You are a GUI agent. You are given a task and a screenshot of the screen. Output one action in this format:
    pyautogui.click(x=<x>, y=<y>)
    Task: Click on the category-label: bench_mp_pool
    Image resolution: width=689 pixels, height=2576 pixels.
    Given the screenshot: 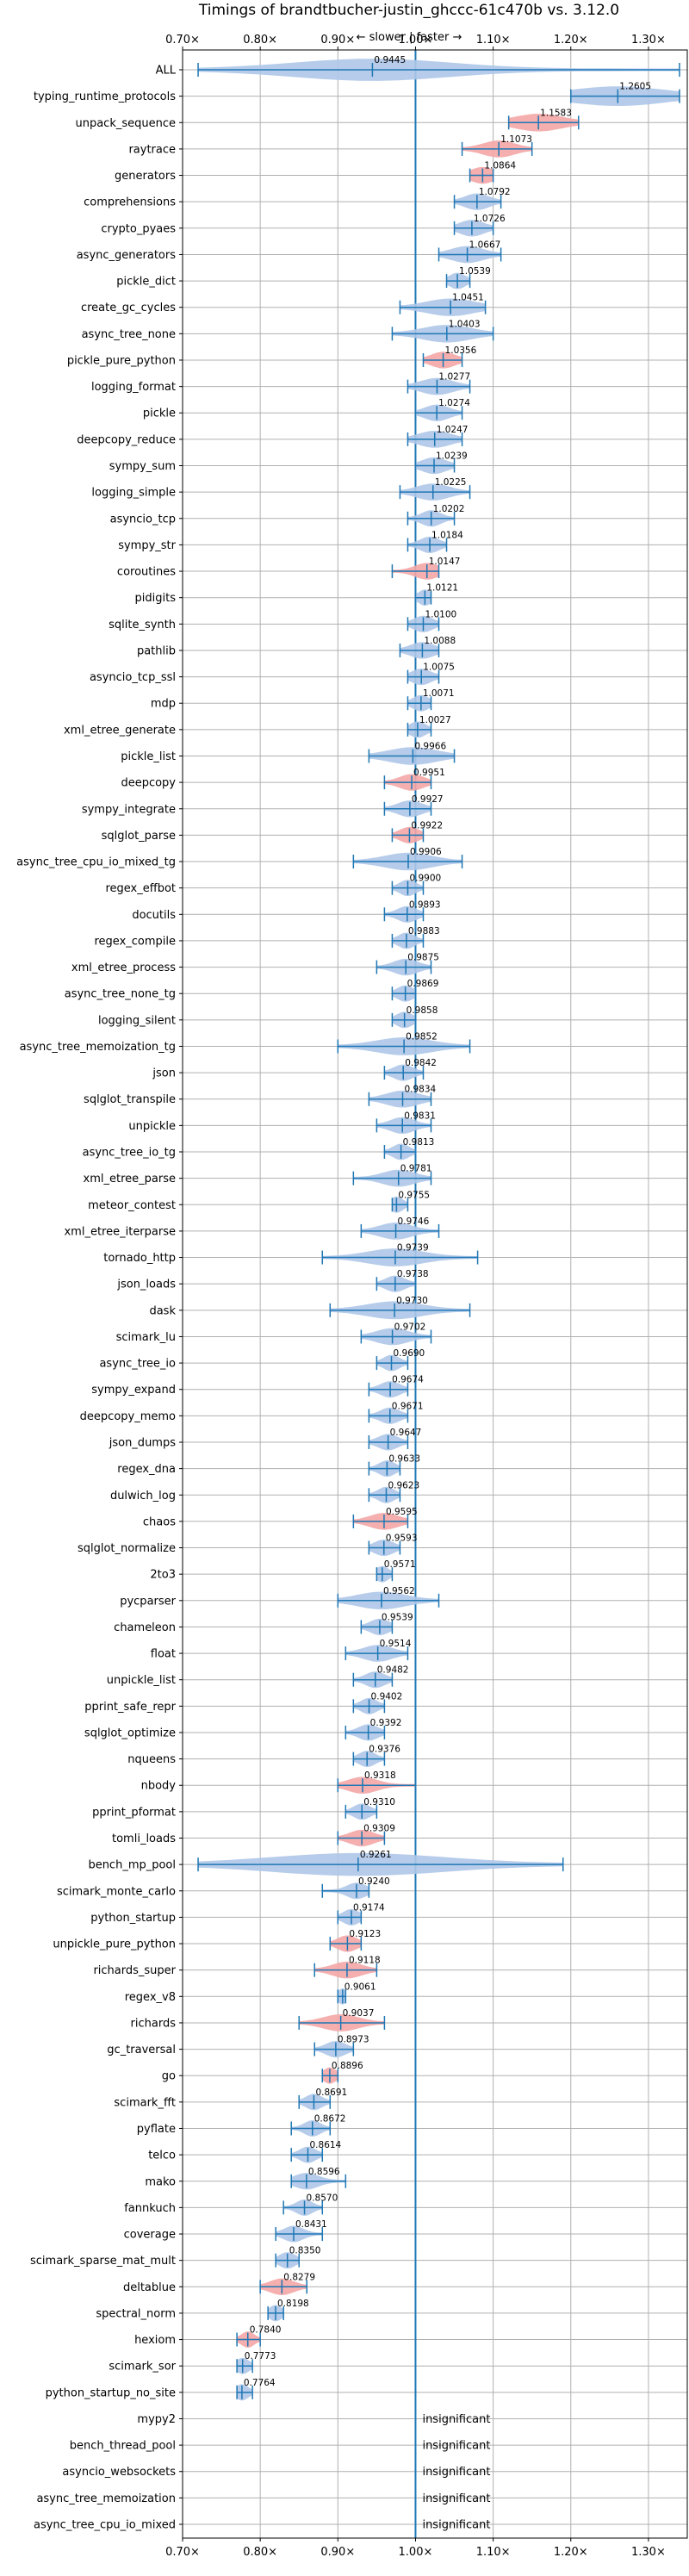 What is the action you would take?
    pyautogui.click(x=132, y=1865)
    